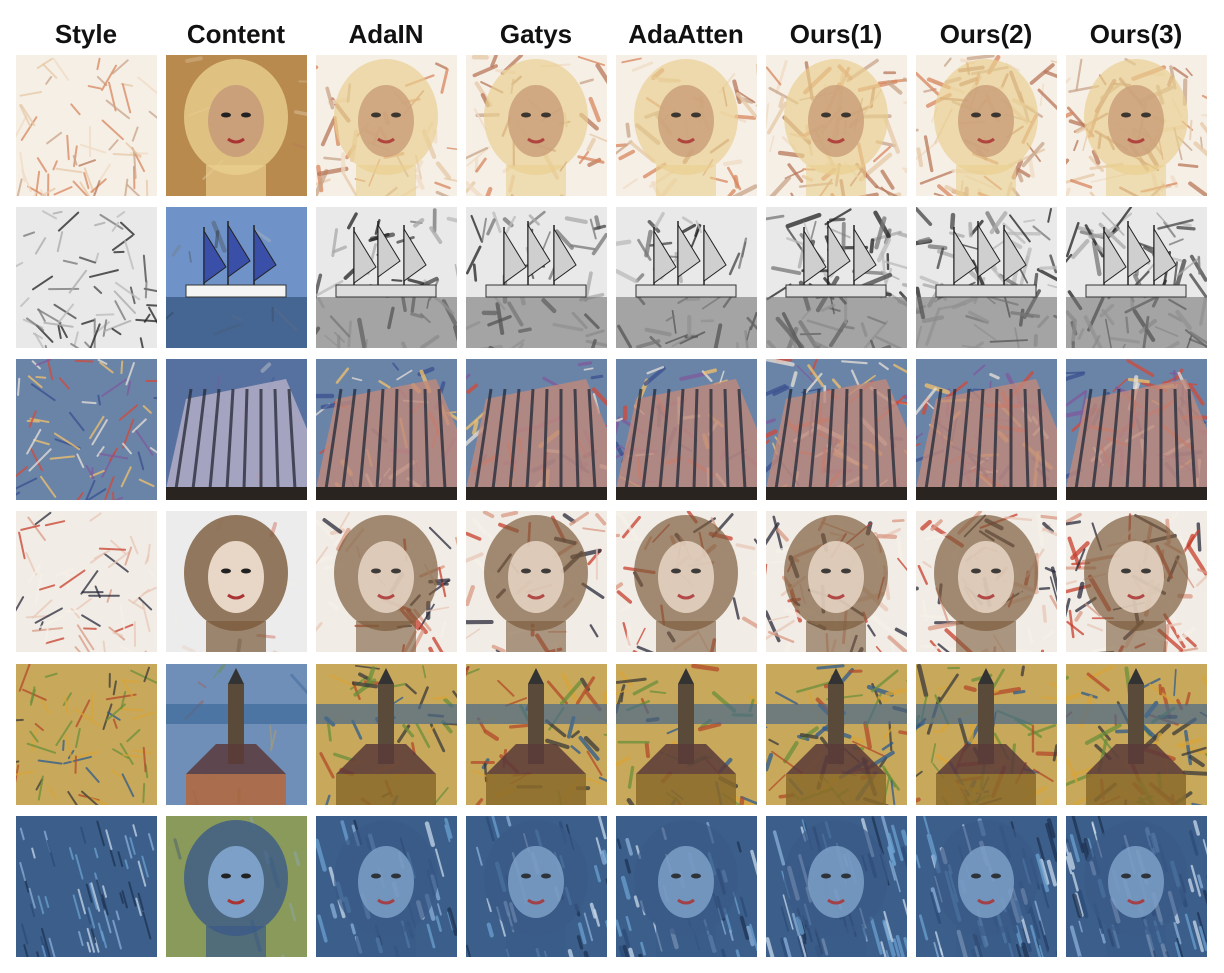  Describe the element at coordinates (386, 429) in the screenshot. I see `stylized-angular-glass-building-col2` at that location.